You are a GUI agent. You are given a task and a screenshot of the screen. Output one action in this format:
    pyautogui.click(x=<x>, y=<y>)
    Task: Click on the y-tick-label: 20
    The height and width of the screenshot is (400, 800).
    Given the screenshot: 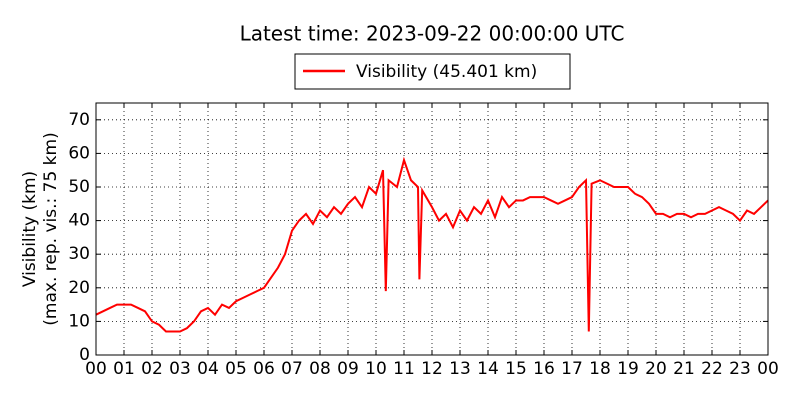 What is the action you would take?
    pyautogui.click(x=79, y=288)
    